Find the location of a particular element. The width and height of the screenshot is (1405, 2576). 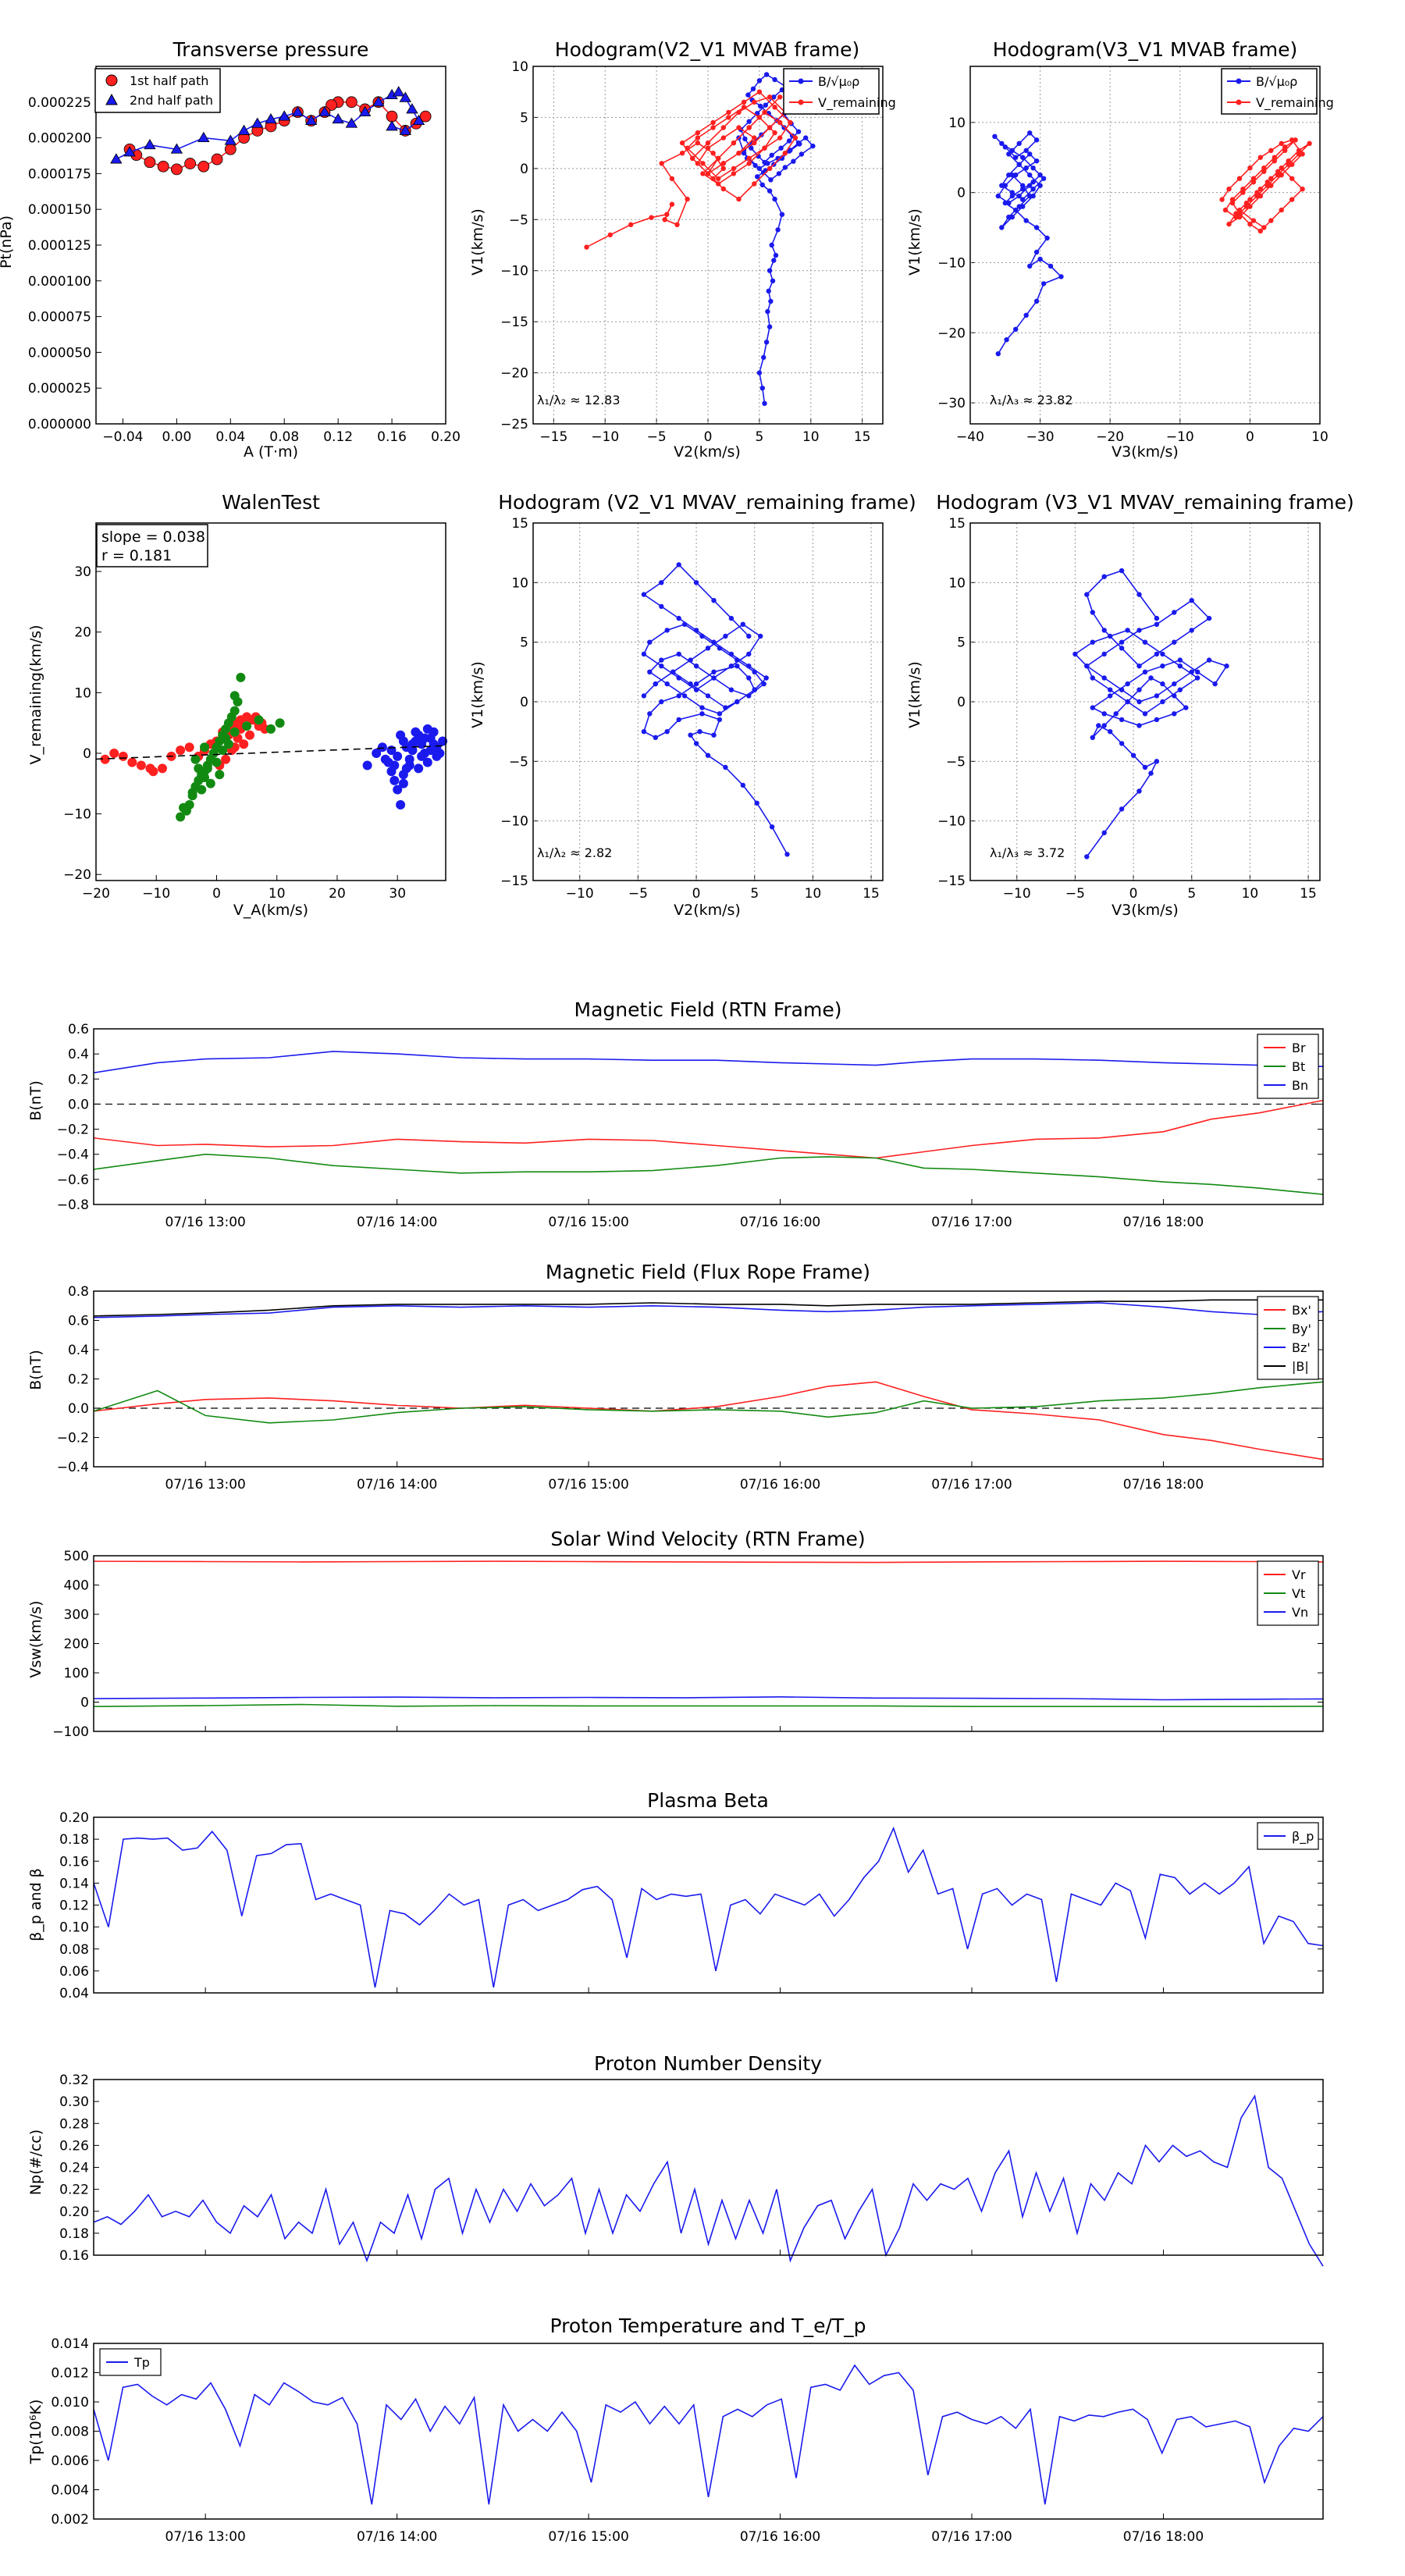

rtn-field-series-line is located at coordinates (709, 1174).